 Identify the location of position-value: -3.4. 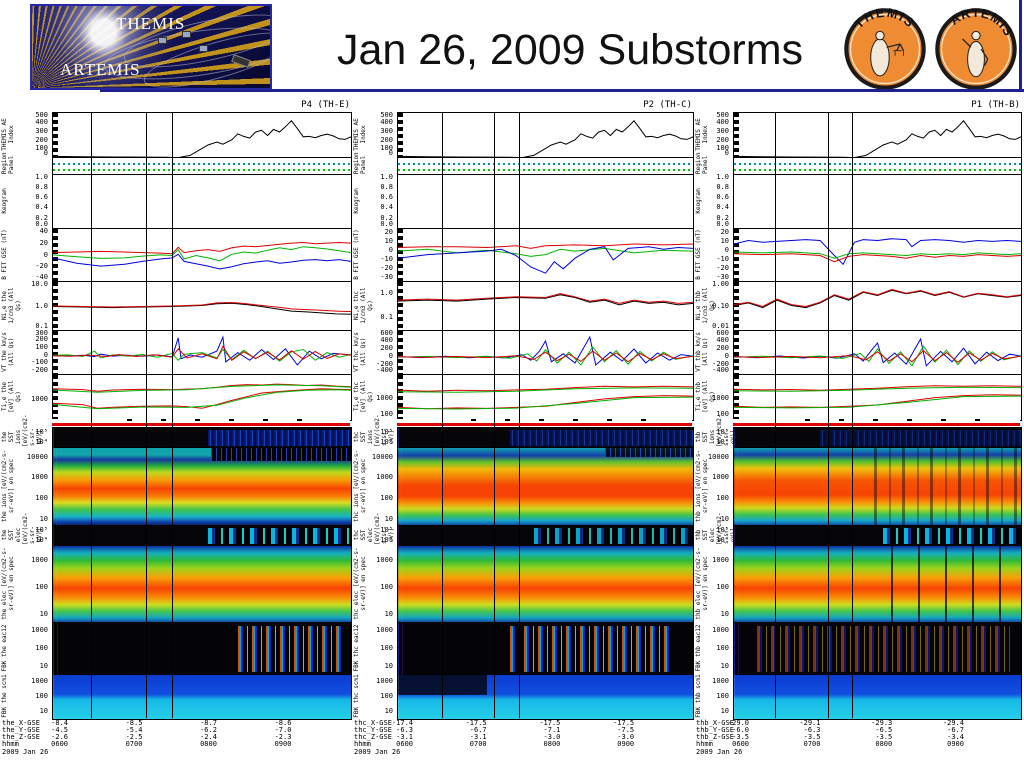
(955, 737).